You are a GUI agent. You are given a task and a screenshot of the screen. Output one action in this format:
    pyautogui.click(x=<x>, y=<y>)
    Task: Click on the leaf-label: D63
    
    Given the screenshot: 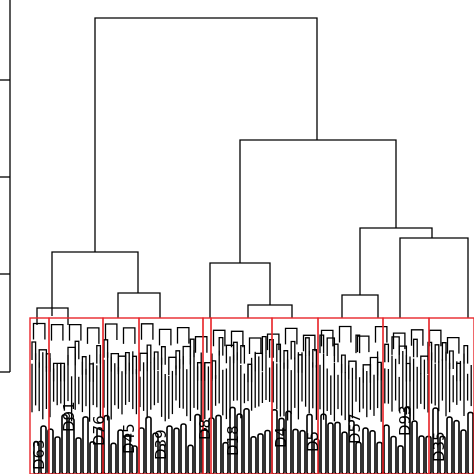 What is the action you would take?
    pyautogui.click(x=39, y=454)
    